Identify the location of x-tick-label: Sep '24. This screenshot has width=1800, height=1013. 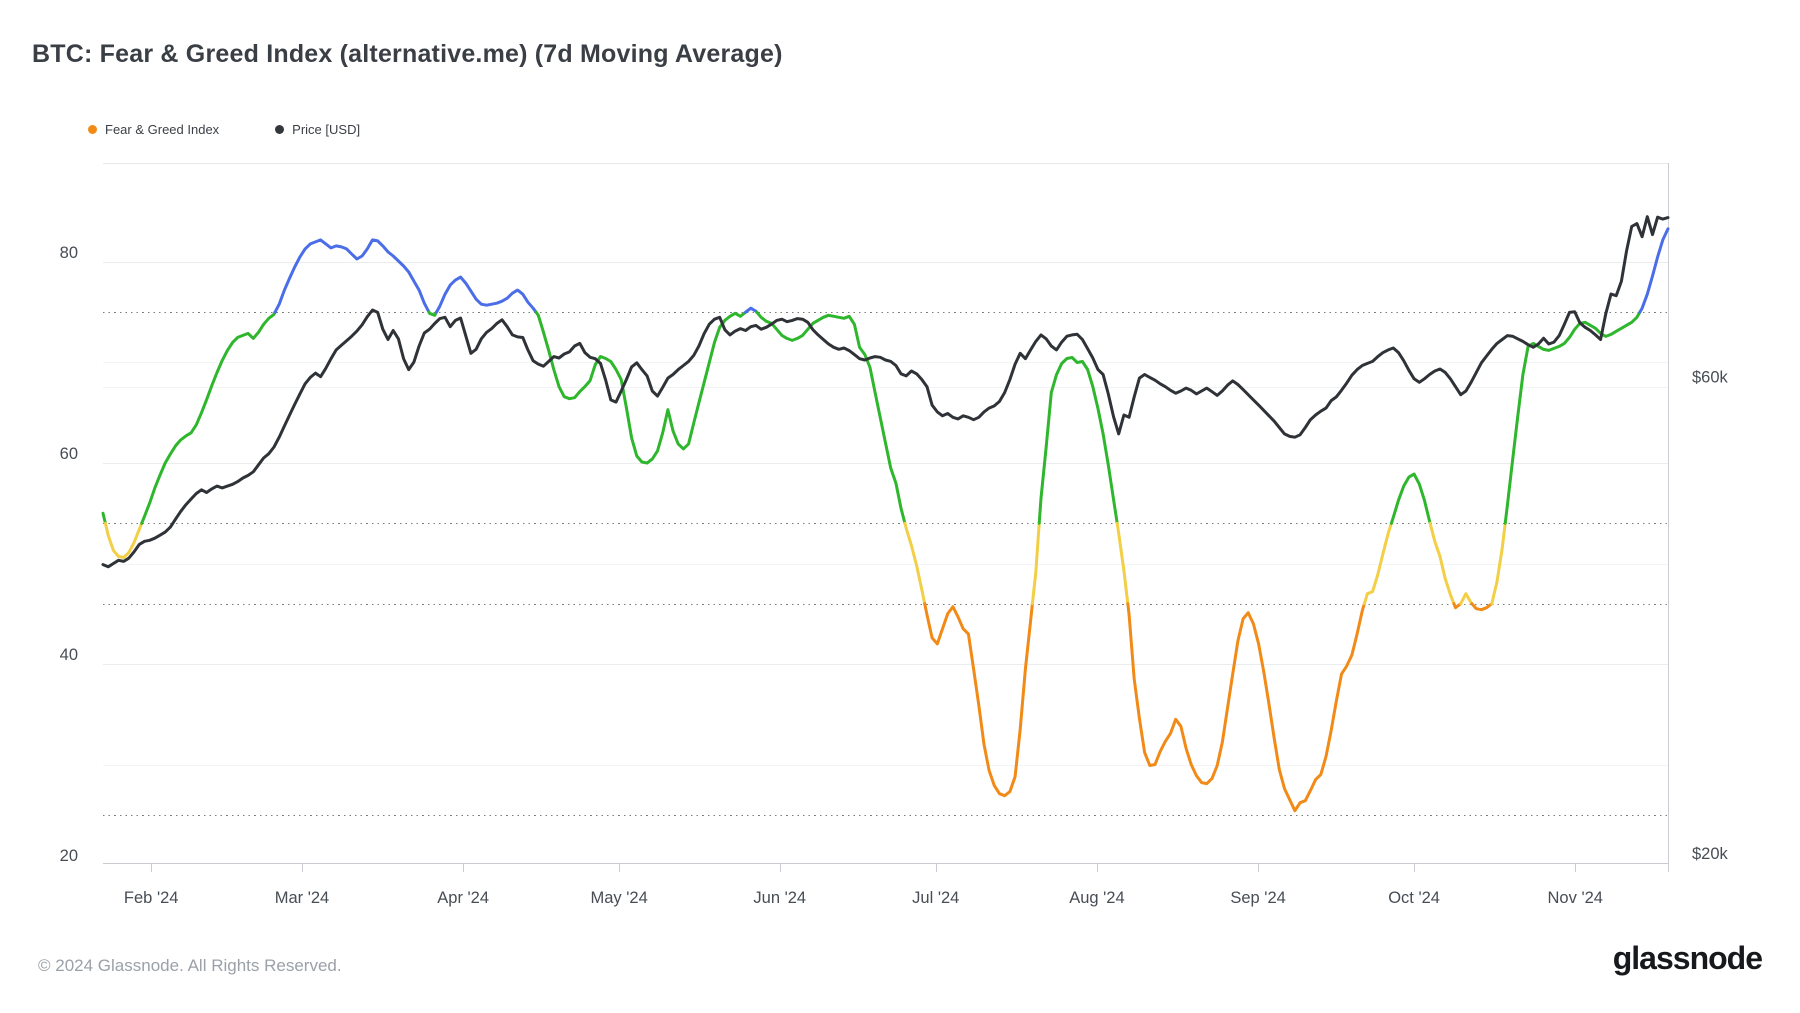
(1257, 898).